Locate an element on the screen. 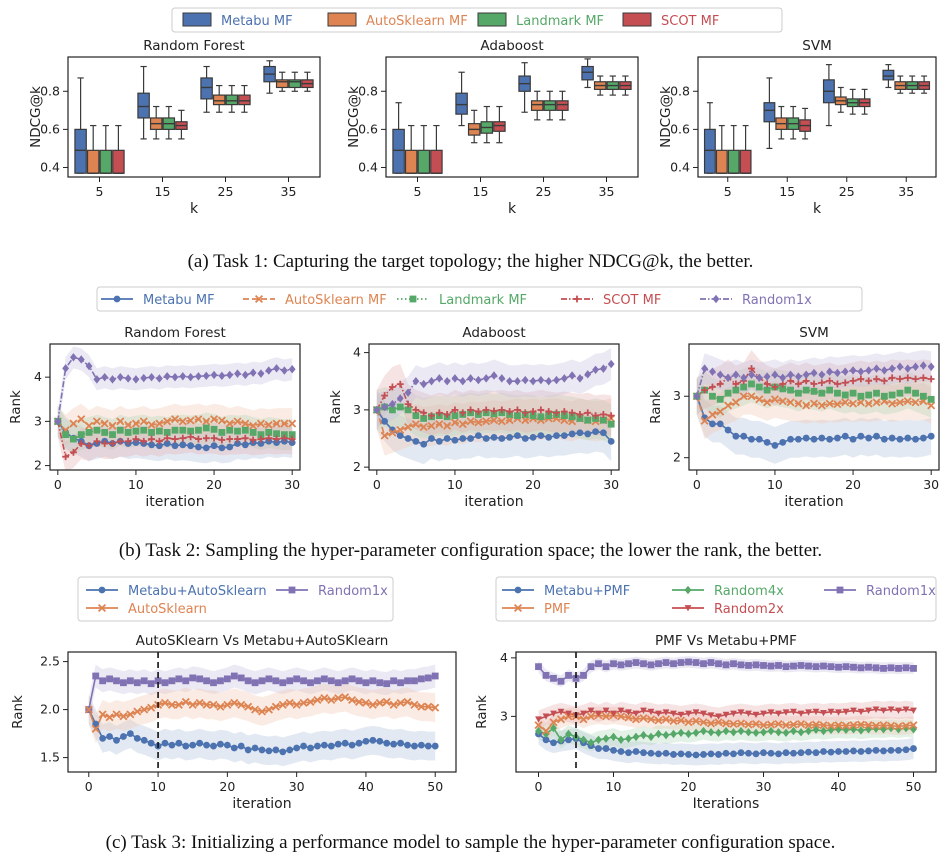  legend-label: Metabu+PMF is located at coordinates (587, 591).